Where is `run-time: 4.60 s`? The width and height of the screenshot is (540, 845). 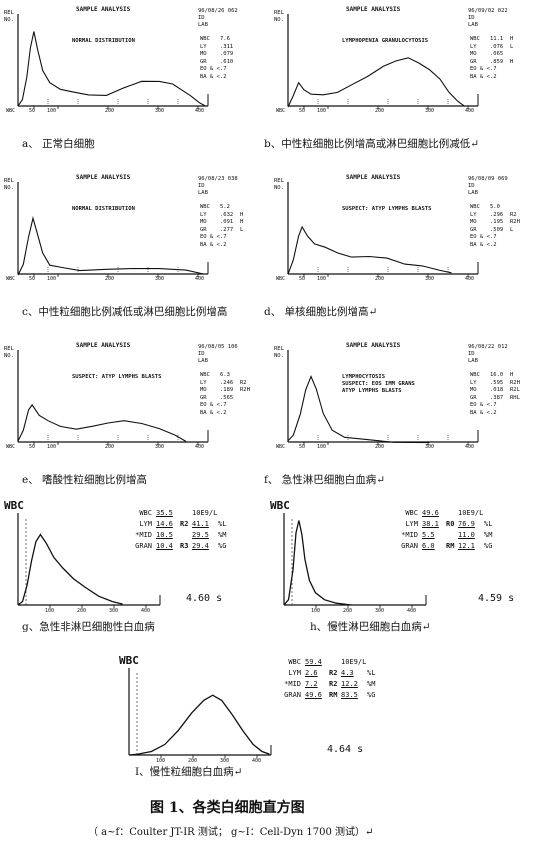 run-time: 4.60 s is located at coordinates (204, 598).